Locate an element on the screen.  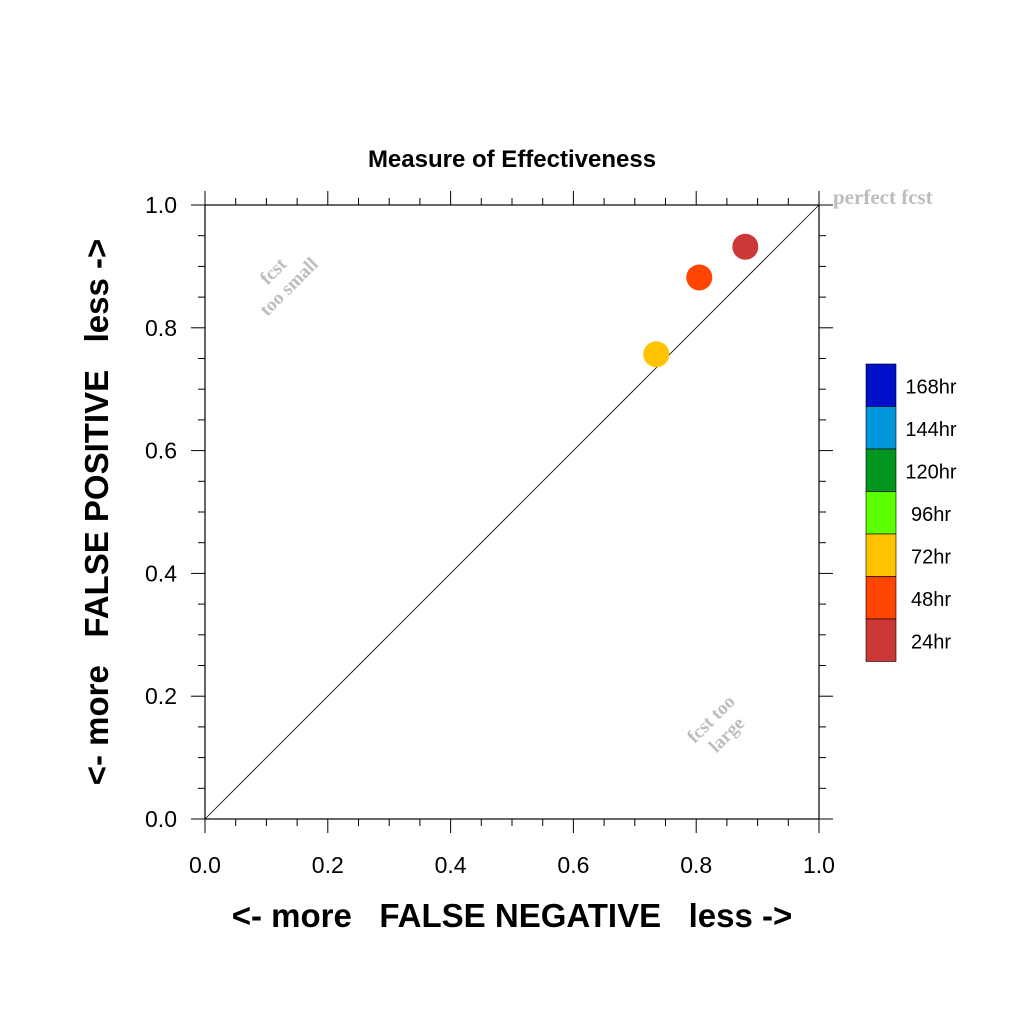
legend-label-144hr: 144hr is located at coordinates (930, 430).